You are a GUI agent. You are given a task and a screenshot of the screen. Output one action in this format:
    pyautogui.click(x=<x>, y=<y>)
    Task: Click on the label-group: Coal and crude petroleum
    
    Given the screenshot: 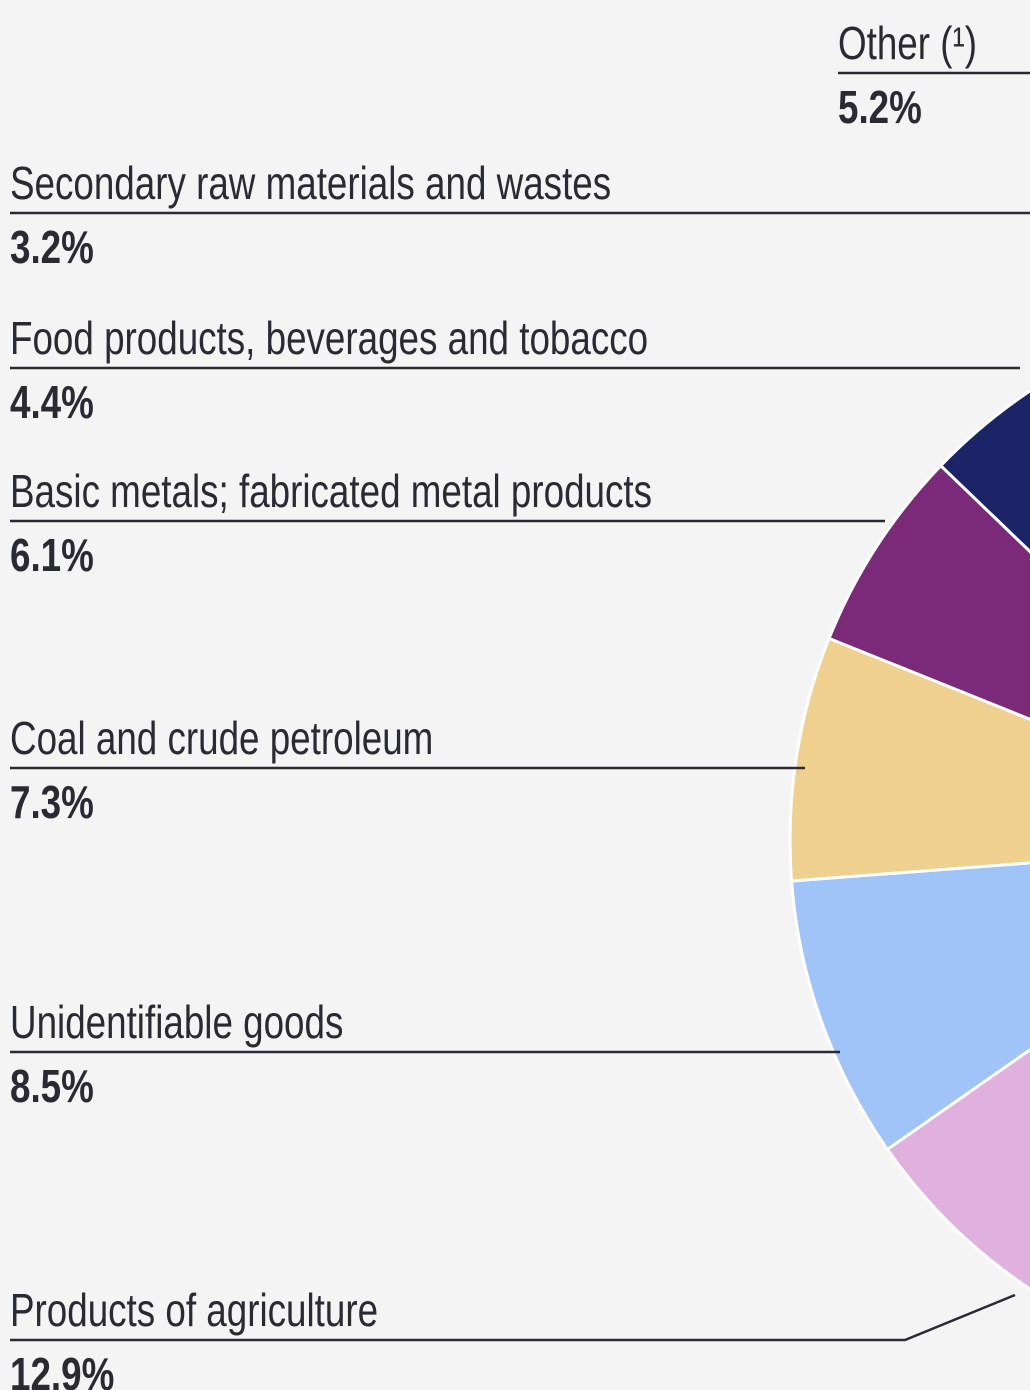 What is the action you would take?
    pyautogui.click(x=221, y=738)
    